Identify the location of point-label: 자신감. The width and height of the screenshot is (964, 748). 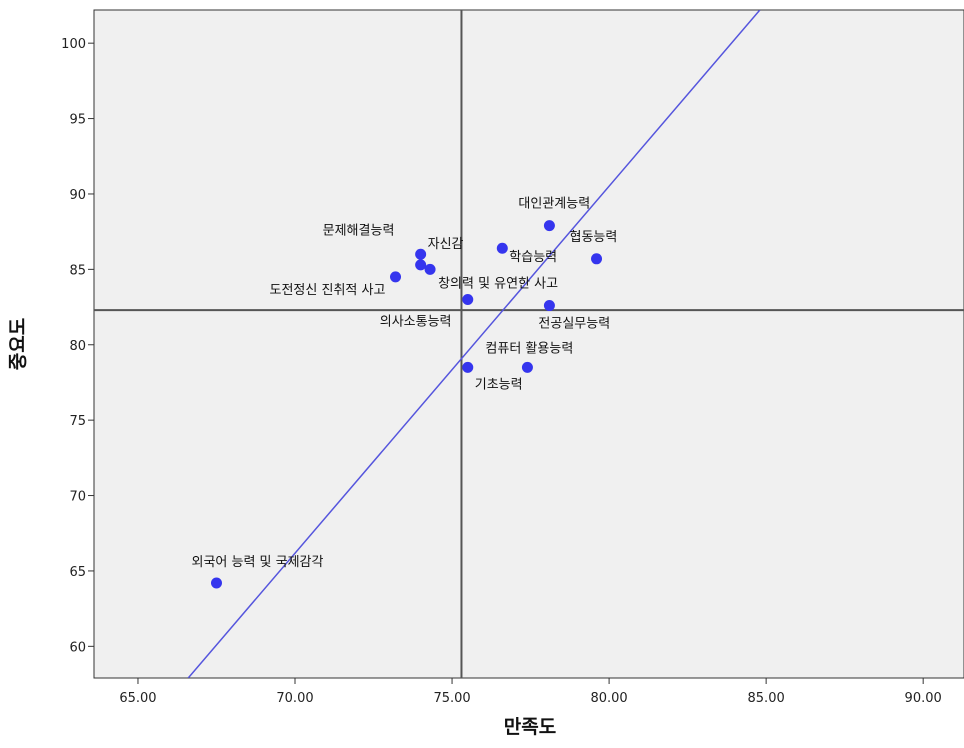
(446, 244).